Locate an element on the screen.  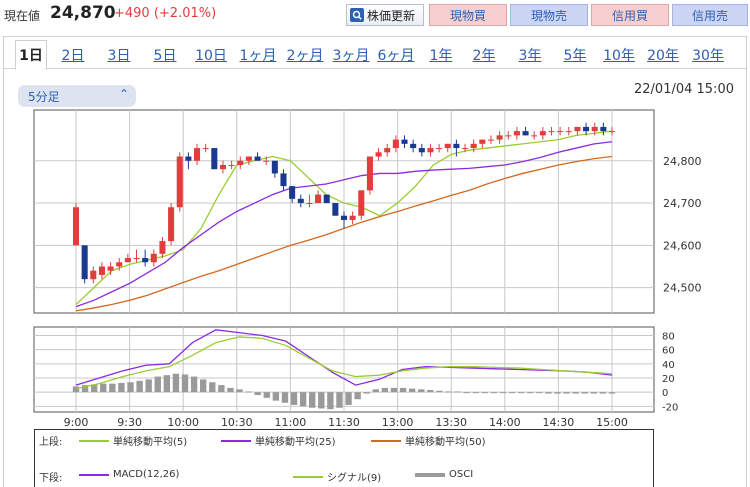
refresh-icon is located at coordinates (357, 15).